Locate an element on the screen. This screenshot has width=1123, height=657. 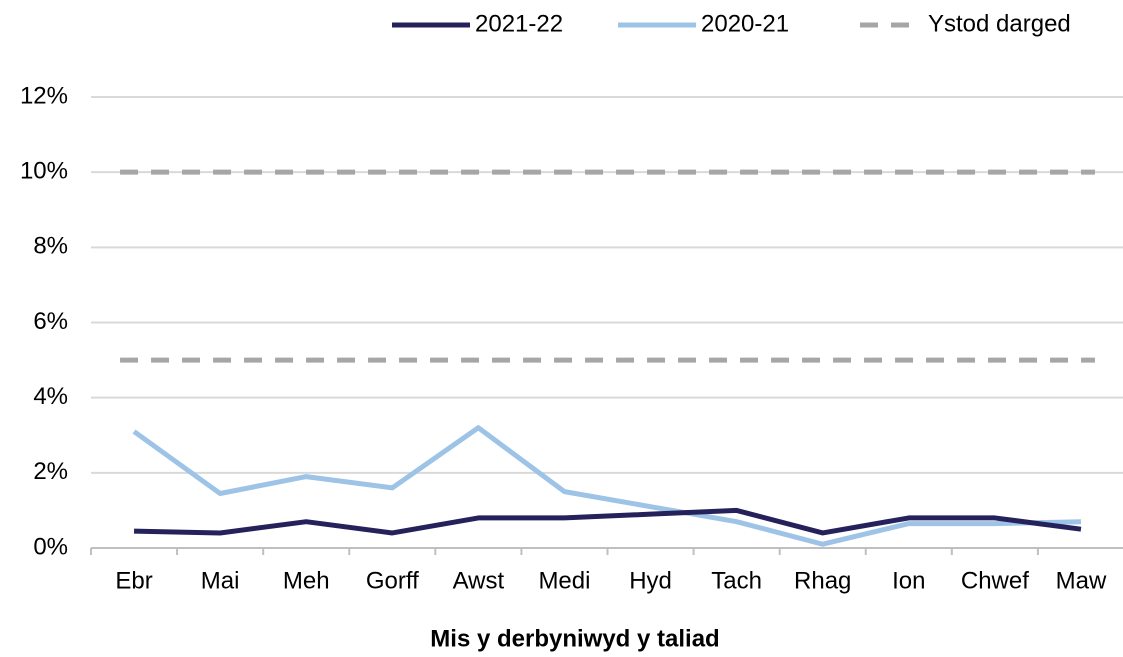
legend-label: 2021-22 is located at coordinates (519, 23).